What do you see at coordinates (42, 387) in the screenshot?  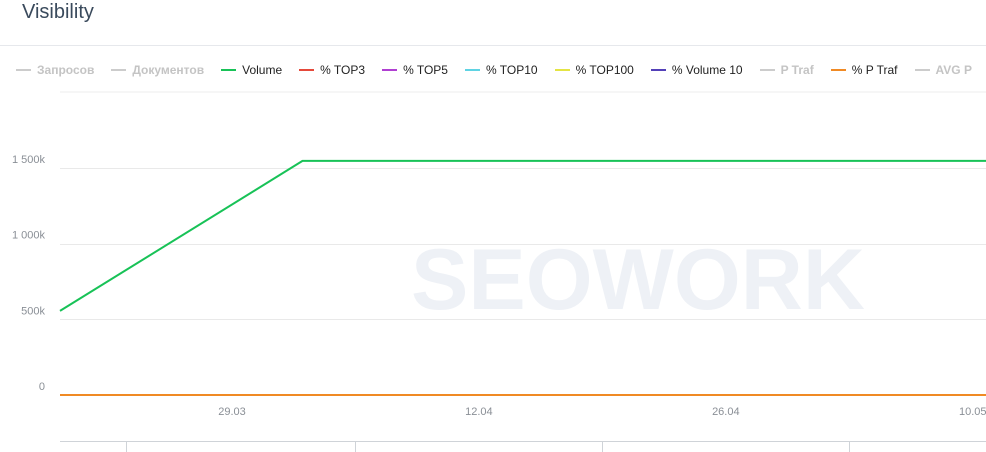 I see `y-tick-label: 0` at bounding box center [42, 387].